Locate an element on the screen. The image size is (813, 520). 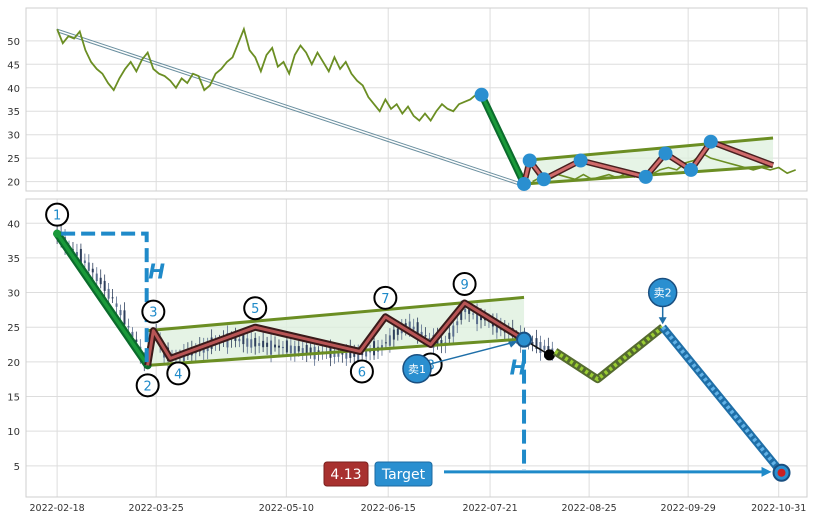
bottom-y-ticks: 5 10 15 20 25 30 35 40 is located at coordinates (13, 346).